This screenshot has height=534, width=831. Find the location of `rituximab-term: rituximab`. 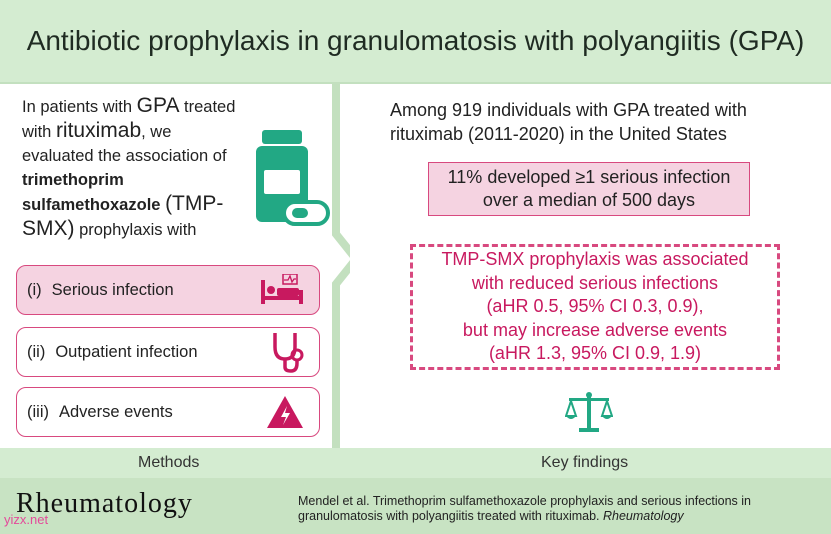

rituximab-term: rituximab is located at coordinates (98, 130).